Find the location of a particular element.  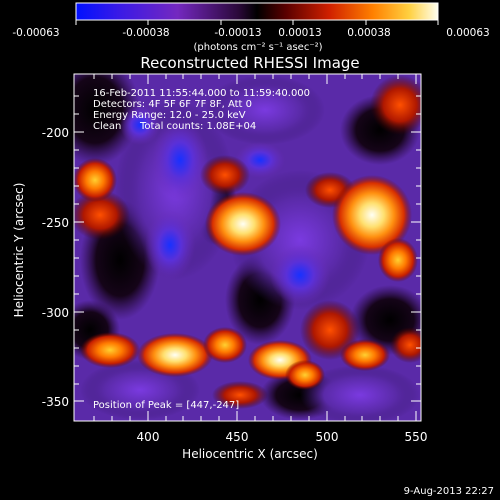

colorbar-tick-label: 0.00063 is located at coordinates (467, 33).